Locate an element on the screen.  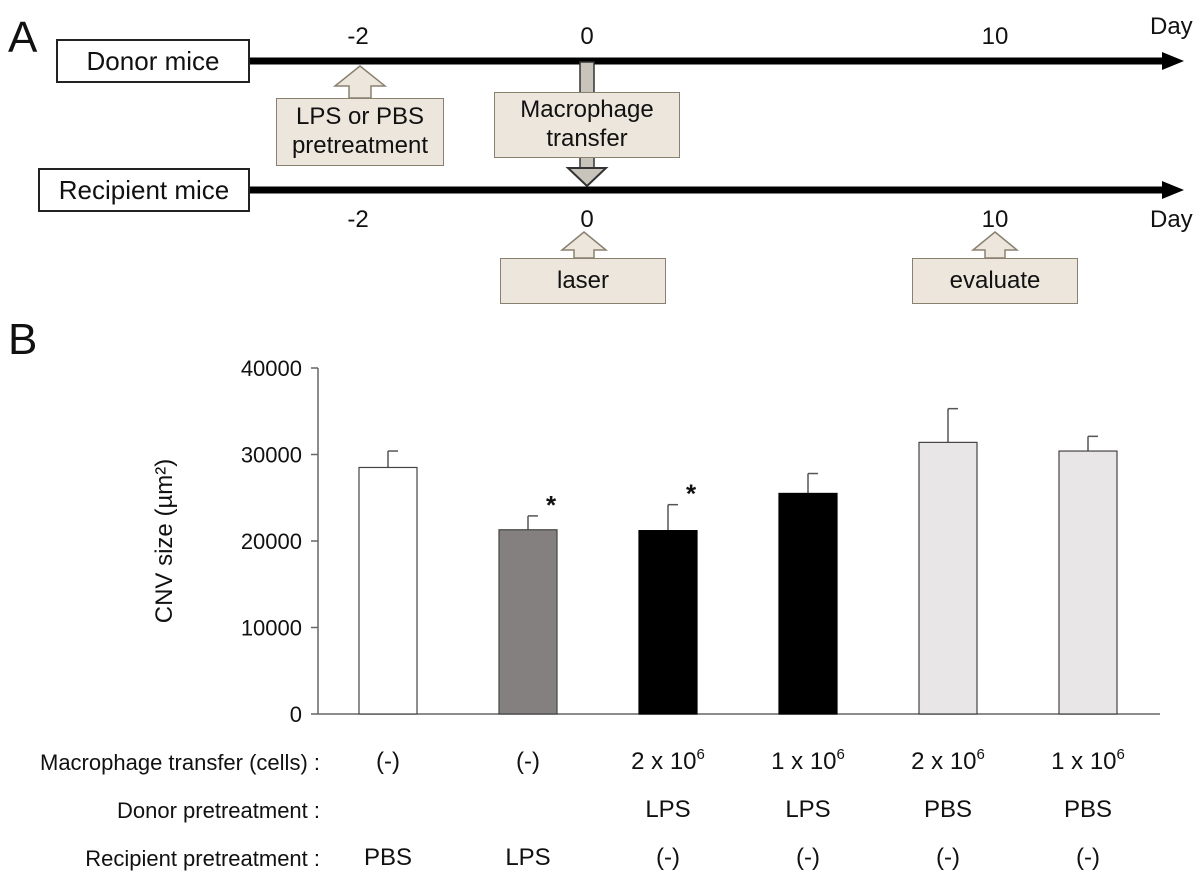
evaluate-callout: evaluate is located at coordinates (995, 281).